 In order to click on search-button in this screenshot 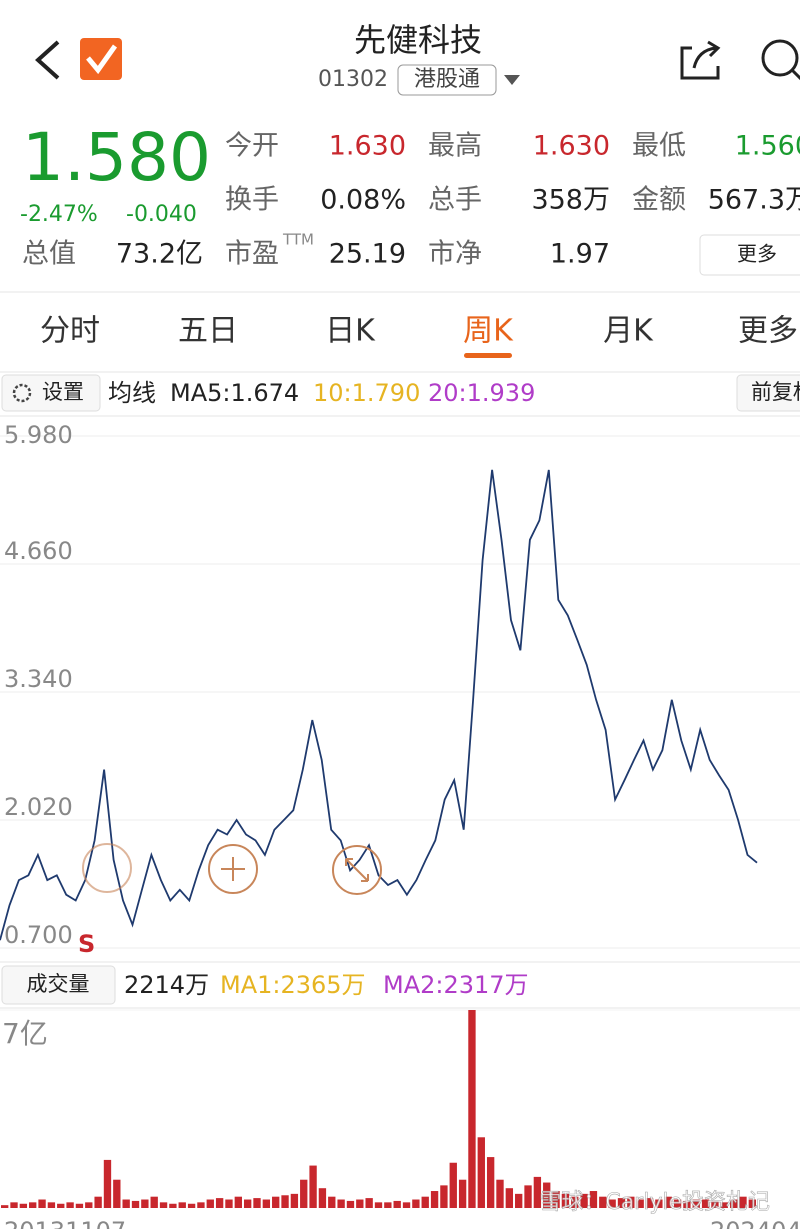, I will do `click(780, 60)`.